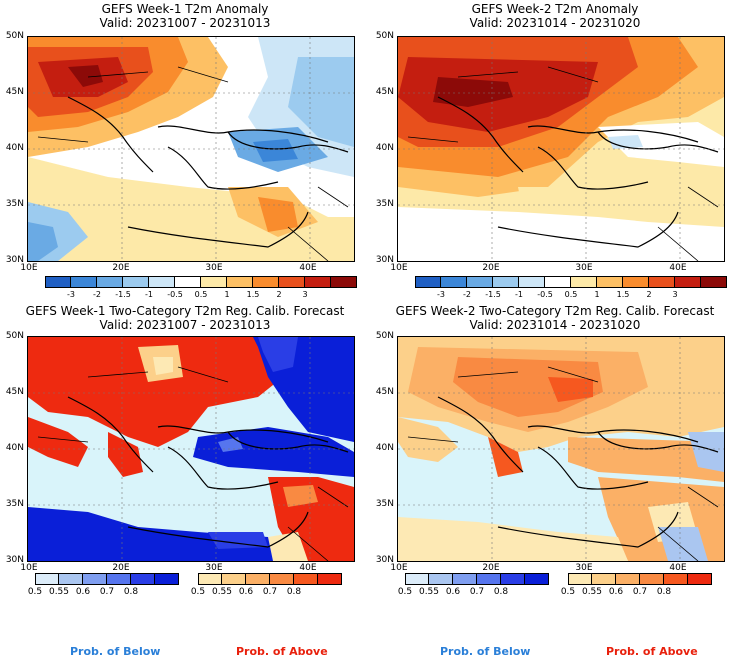 Image resolution: width=740 pixels, height=662 pixels. I want to click on anomaly-colorbar-label: 1, so click(597, 294).